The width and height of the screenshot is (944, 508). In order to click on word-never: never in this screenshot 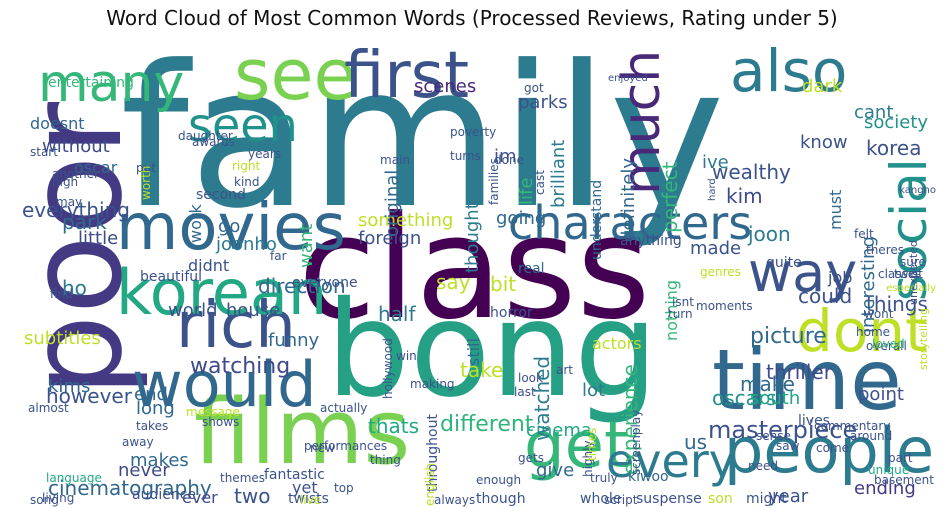, I will do `click(144, 470)`.